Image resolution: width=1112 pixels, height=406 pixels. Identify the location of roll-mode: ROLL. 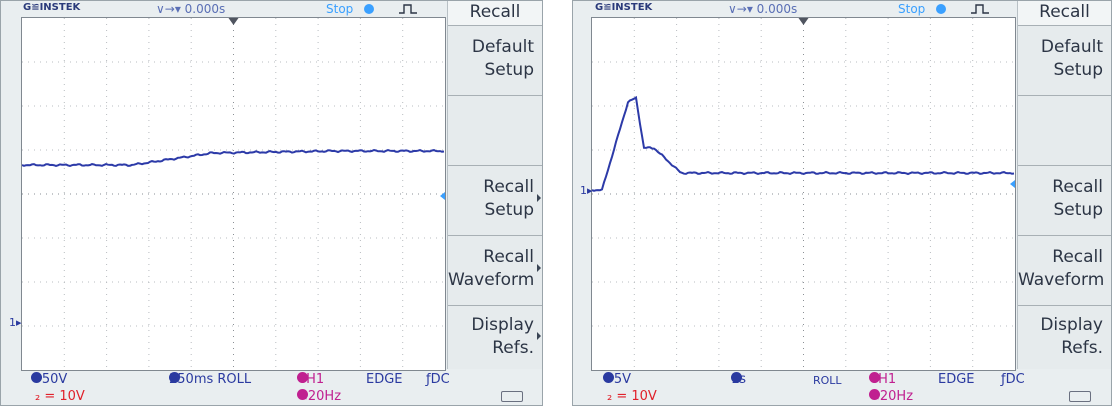
(827, 380).